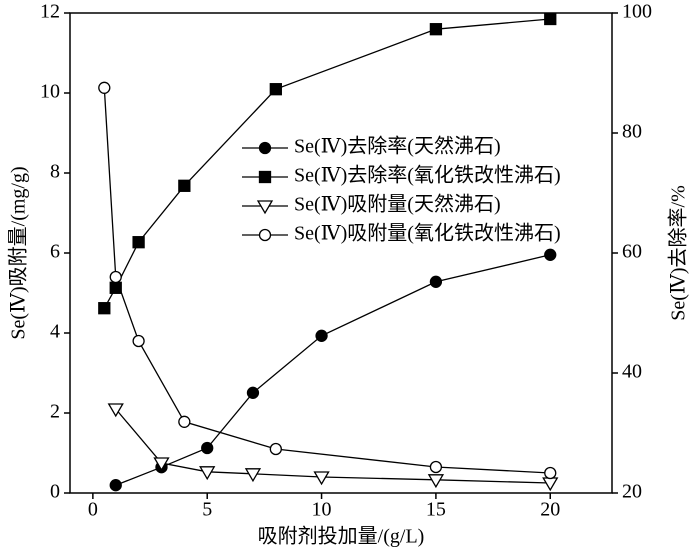  I want to click on x-tick-label: 5, so click(207, 510).